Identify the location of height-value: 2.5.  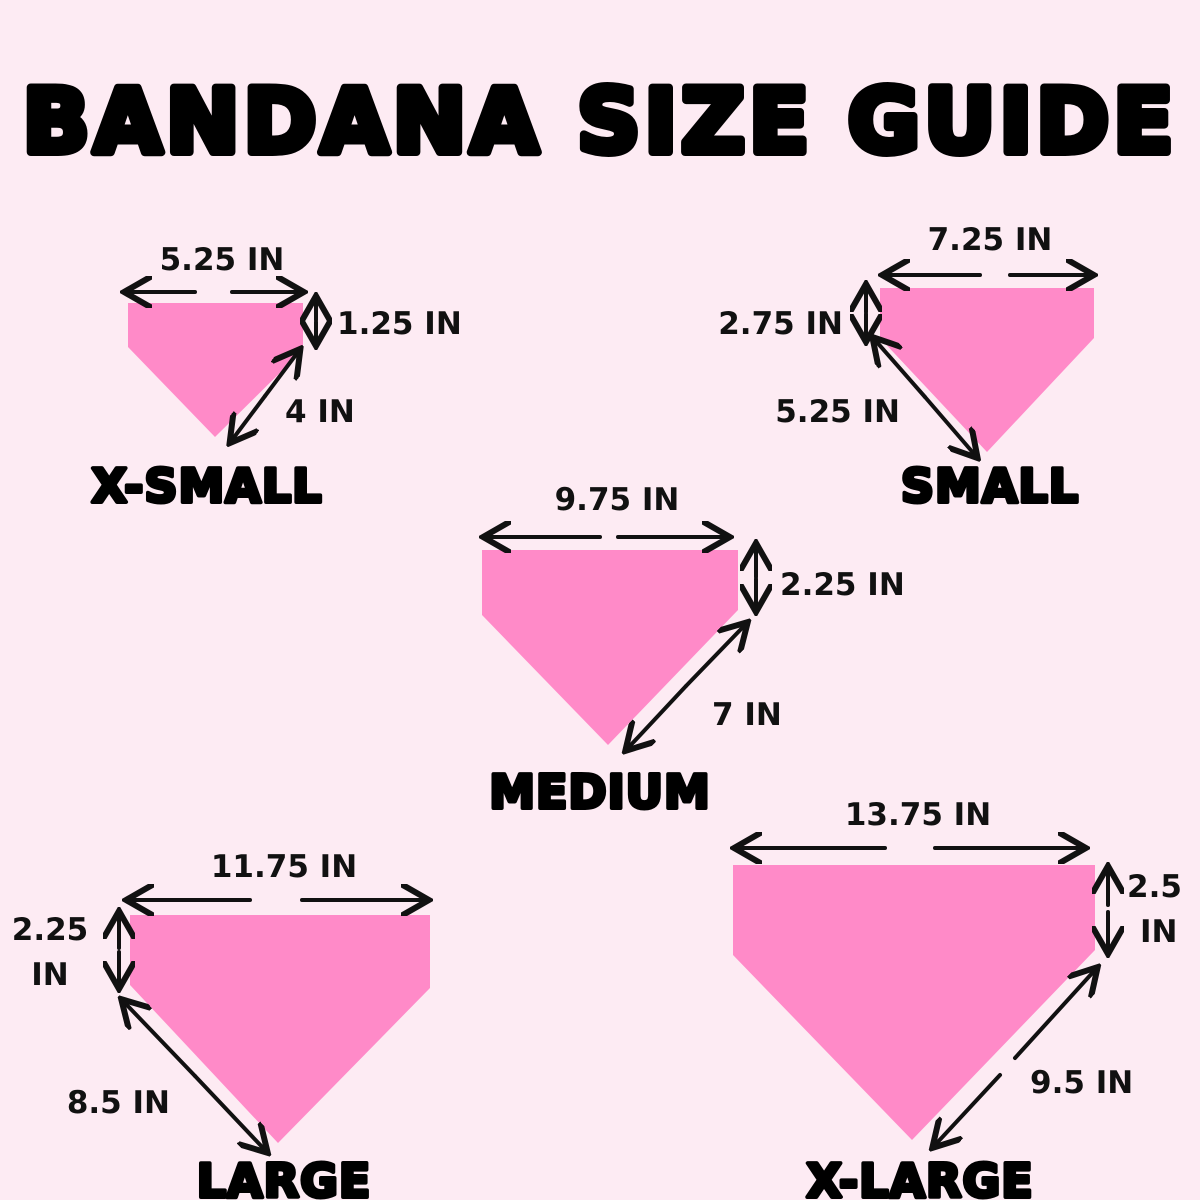
(1154, 887).